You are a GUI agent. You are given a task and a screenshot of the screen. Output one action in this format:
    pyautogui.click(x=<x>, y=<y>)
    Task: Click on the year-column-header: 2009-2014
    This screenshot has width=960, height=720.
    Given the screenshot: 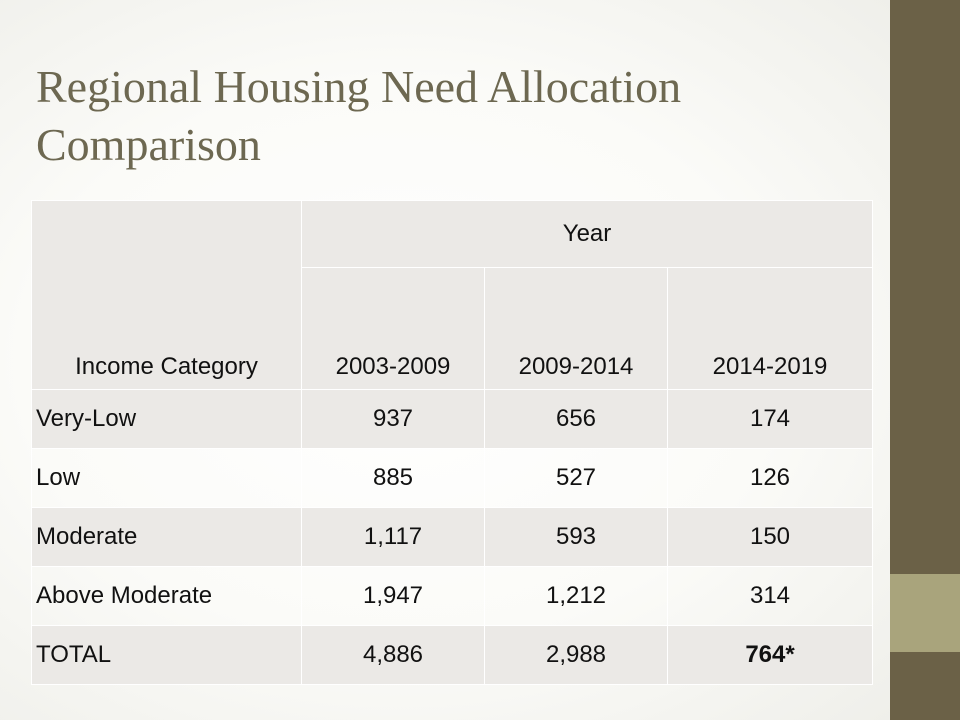 What is the action you would take?
    pyautogui.click(x=576, y=328)
    